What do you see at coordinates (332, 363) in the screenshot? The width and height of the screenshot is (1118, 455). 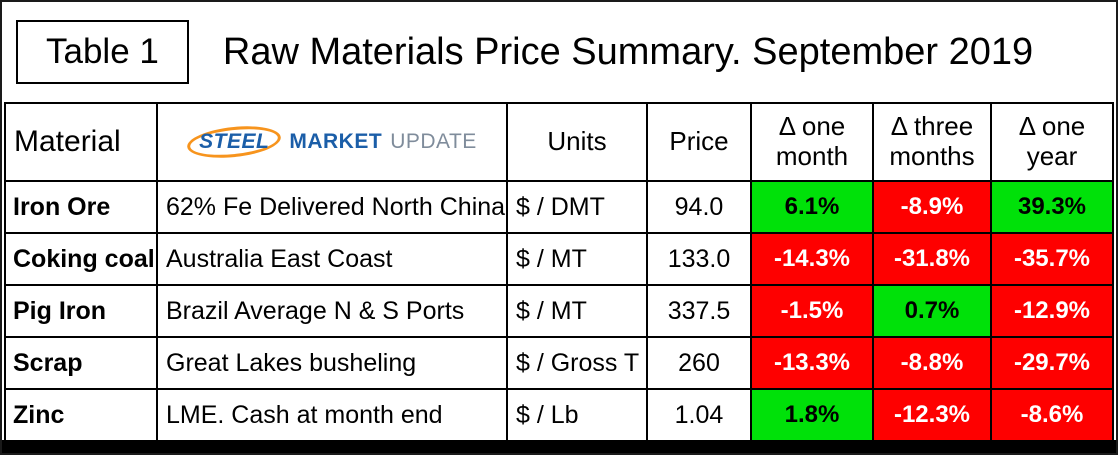 I see `description-cell: Great Lakes busheling` at bounding box center [332, 363].